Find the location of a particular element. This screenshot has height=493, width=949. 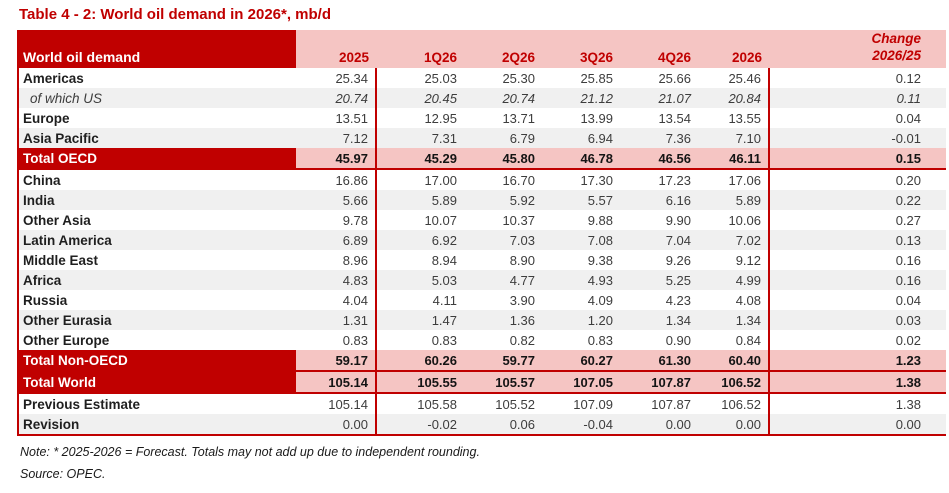

value-cell: 7.03 is located at coordinates (503, 240).